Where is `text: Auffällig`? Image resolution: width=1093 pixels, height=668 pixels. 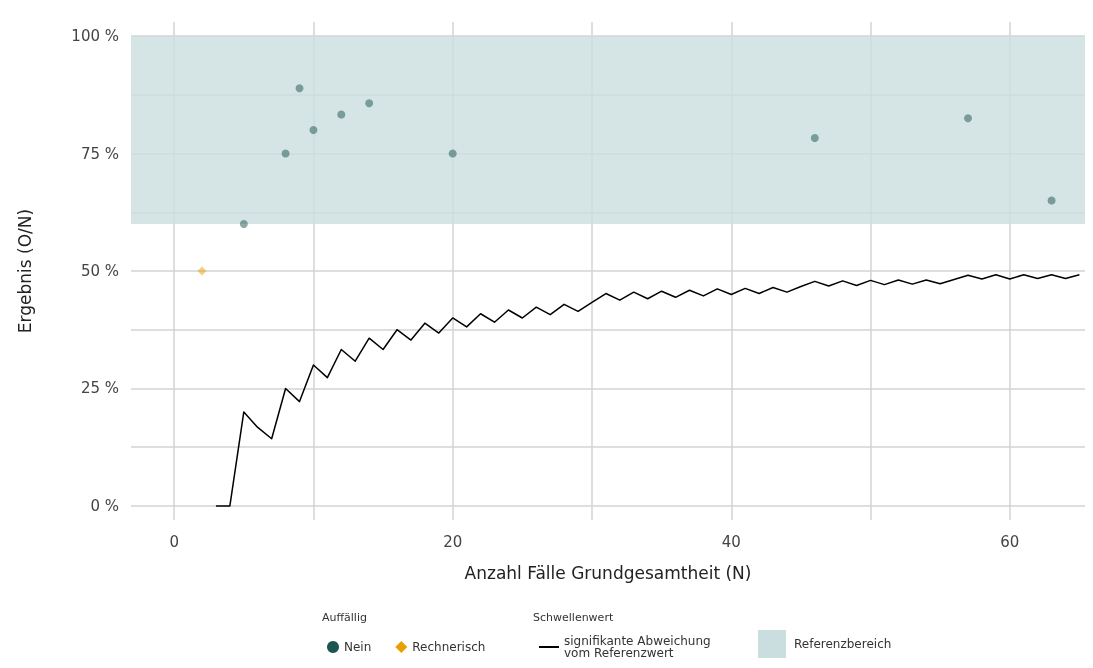
text: Auffällig is located at coordinates (344, 617).